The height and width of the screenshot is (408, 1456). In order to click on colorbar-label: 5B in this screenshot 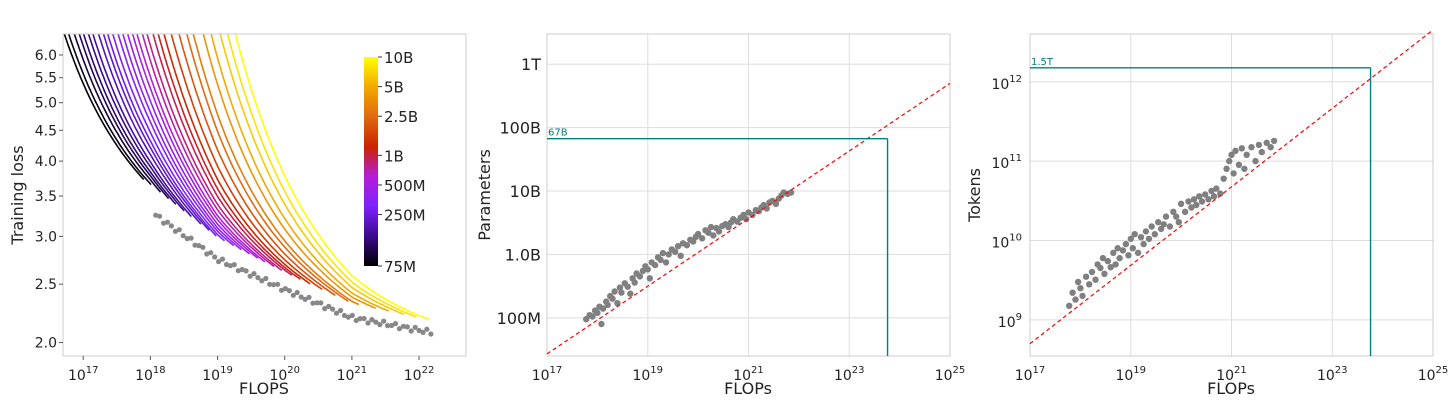, I will do `click(394, 88)`.